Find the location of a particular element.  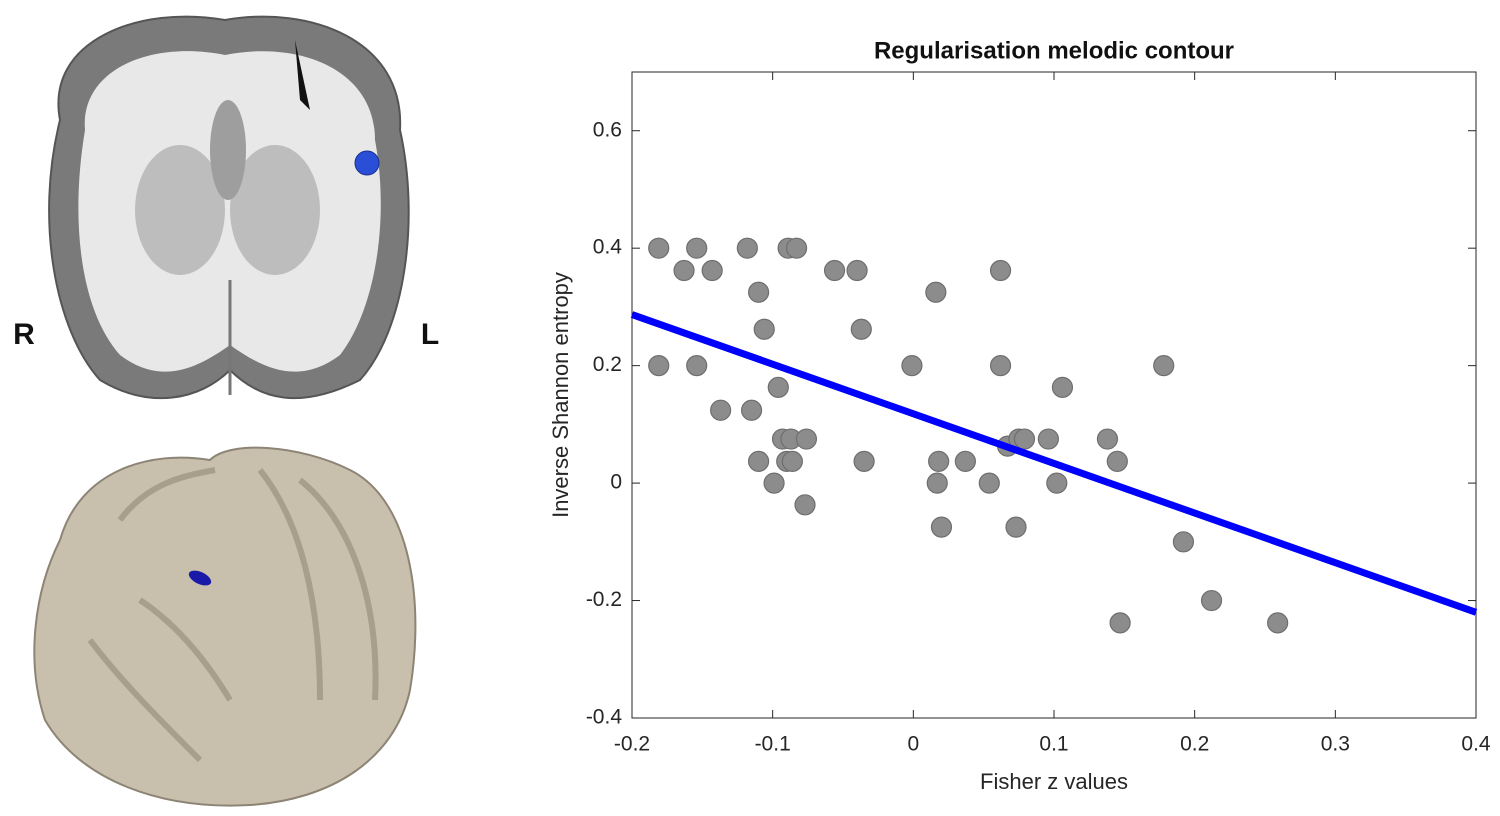

annotation: L is located at coordinates (430, 334).